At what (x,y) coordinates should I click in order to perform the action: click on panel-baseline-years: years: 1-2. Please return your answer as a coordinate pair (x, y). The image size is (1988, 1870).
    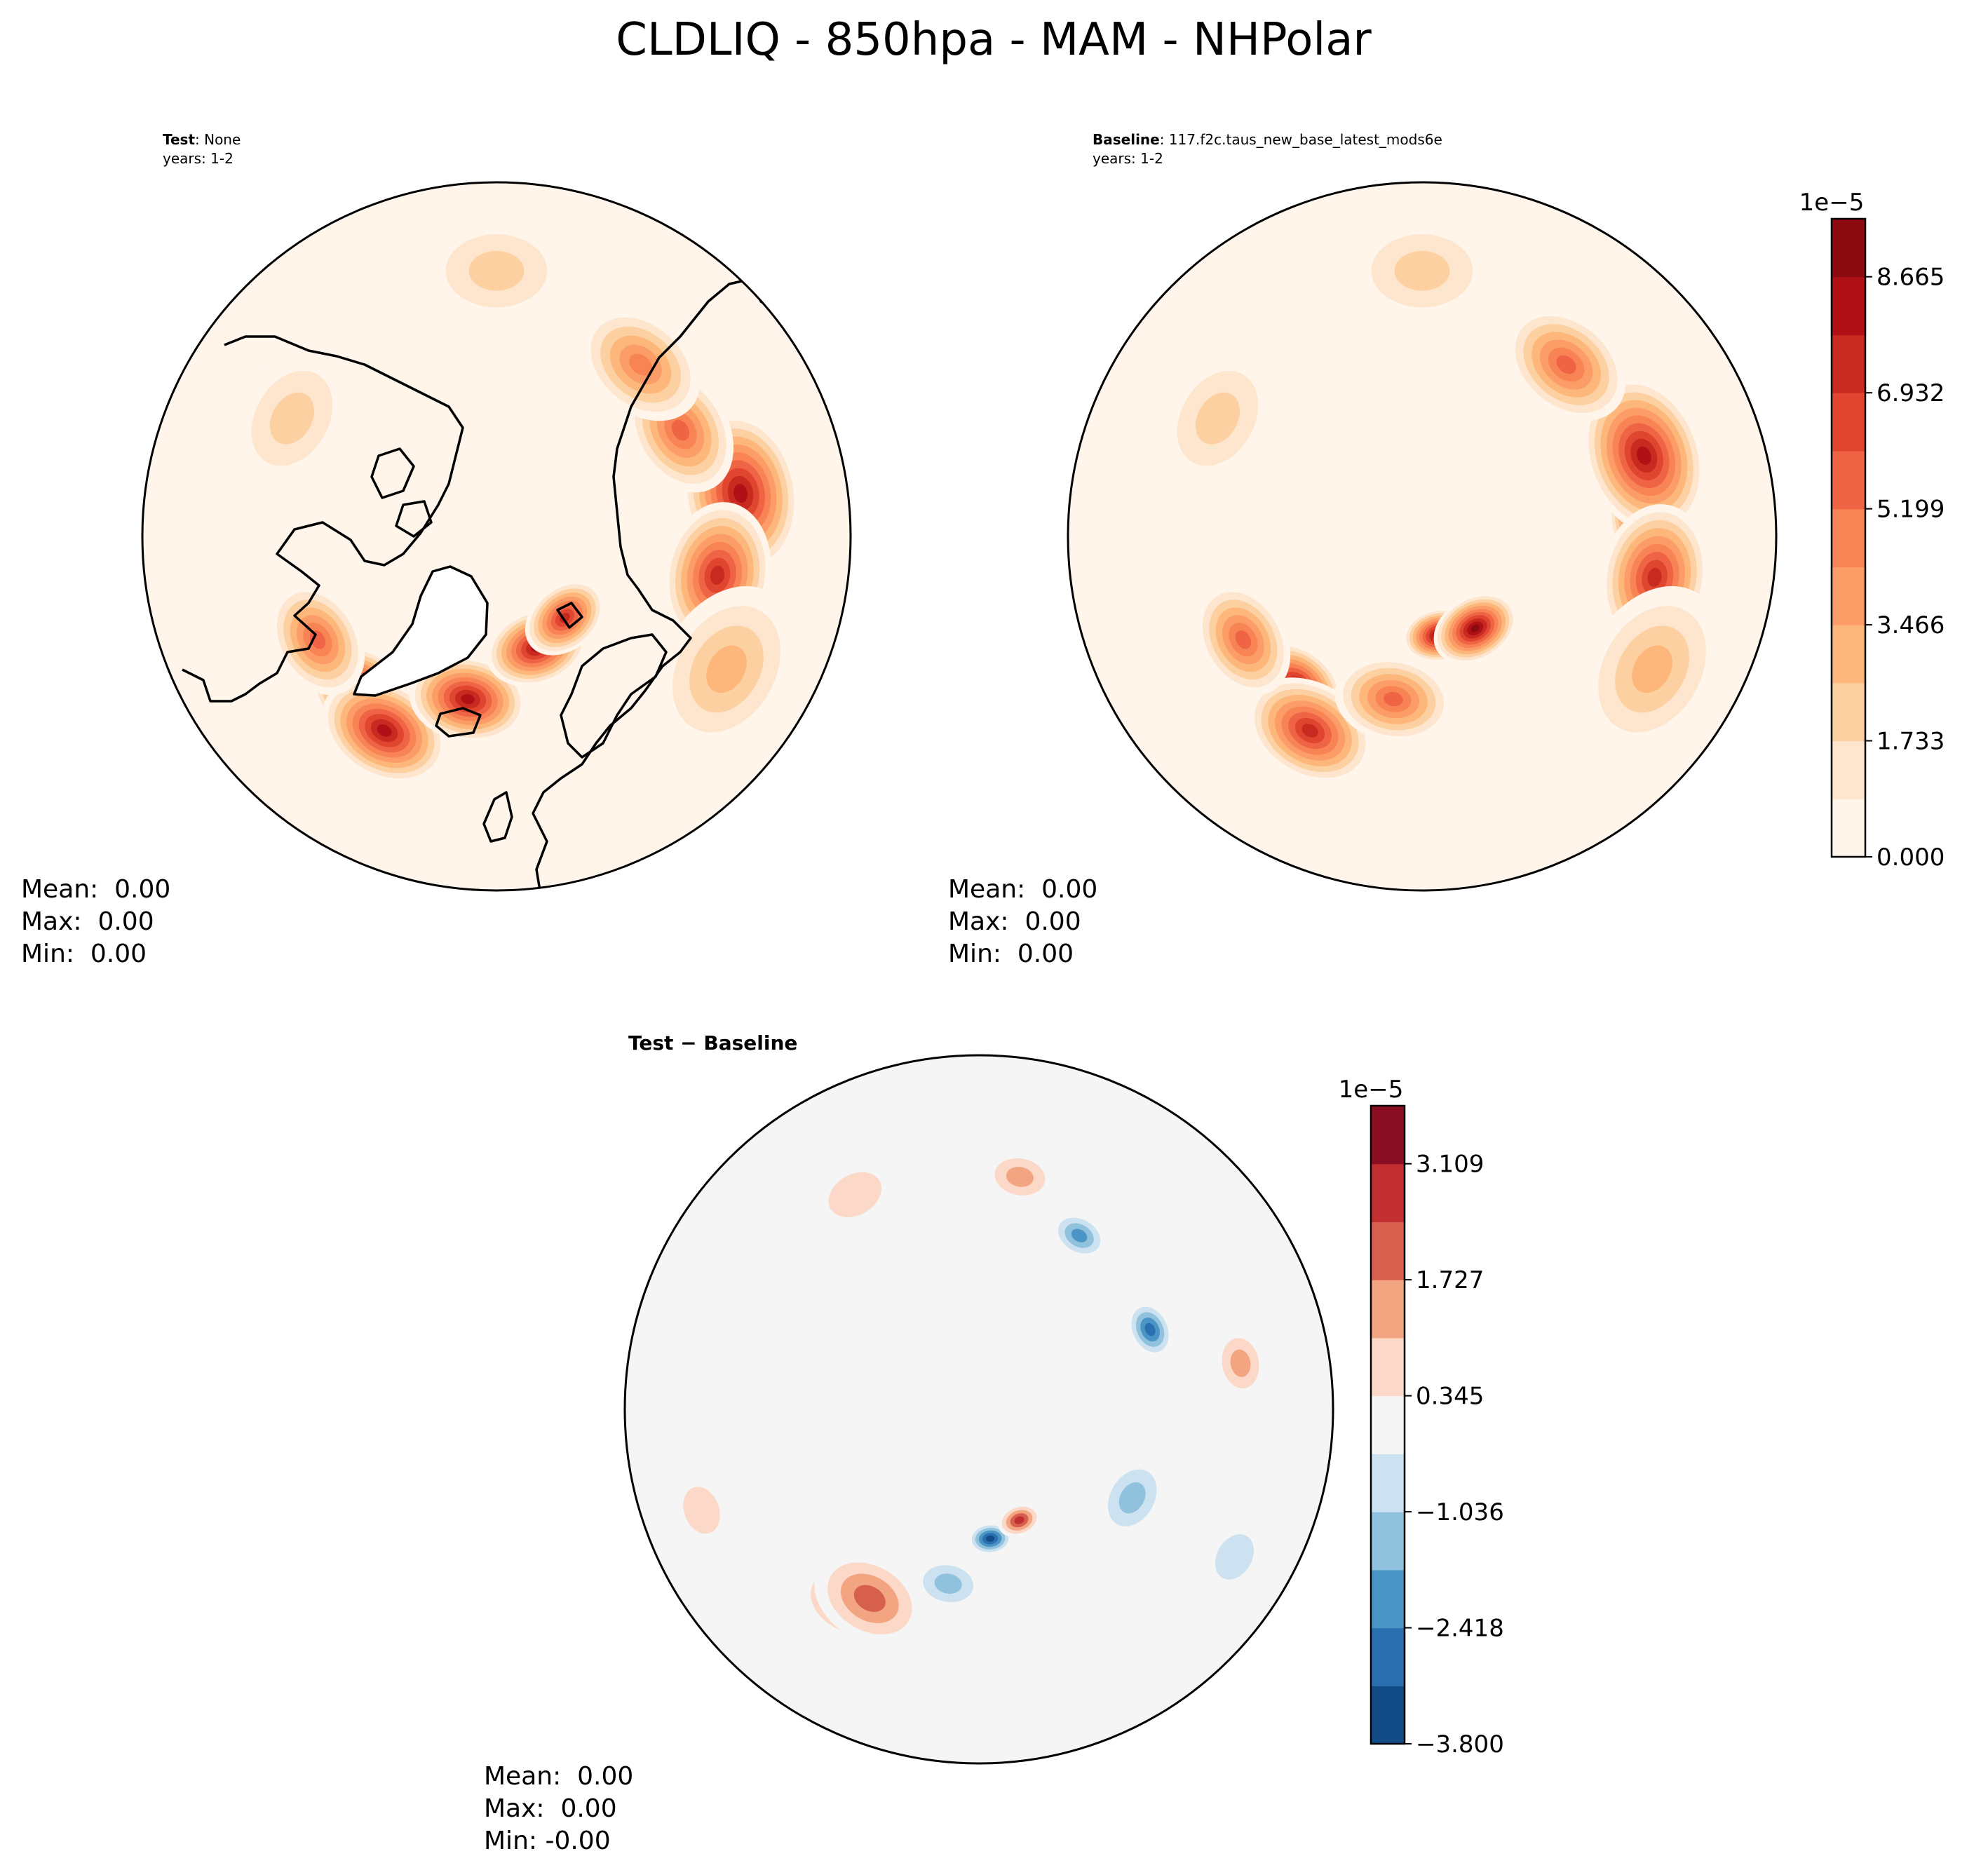
    Looking at the image, I should click on (1128, 158).